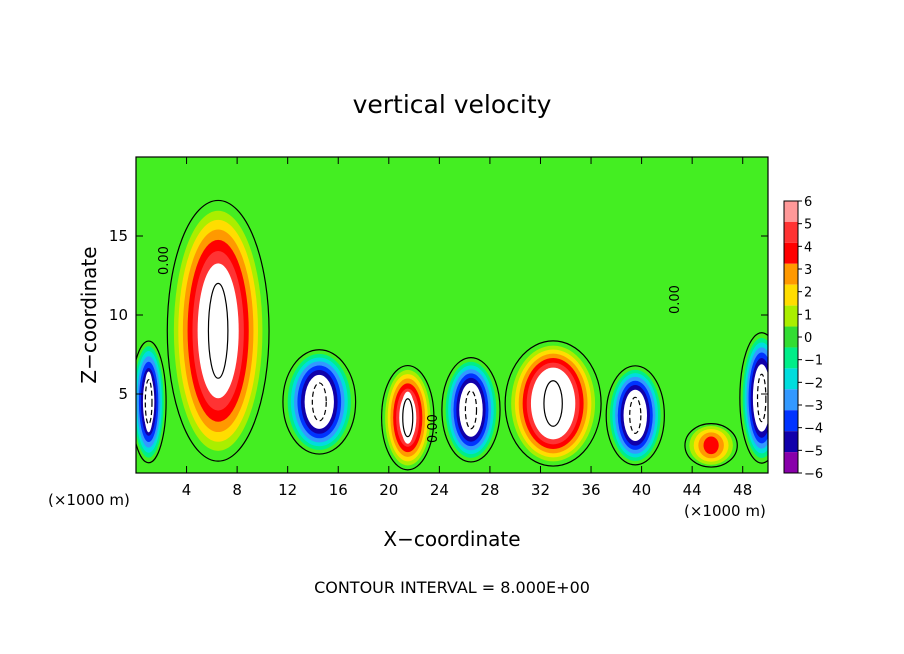 This screenshot has width=904, height=654. I want to click on colorbar-label: −6, so click(813, 474).